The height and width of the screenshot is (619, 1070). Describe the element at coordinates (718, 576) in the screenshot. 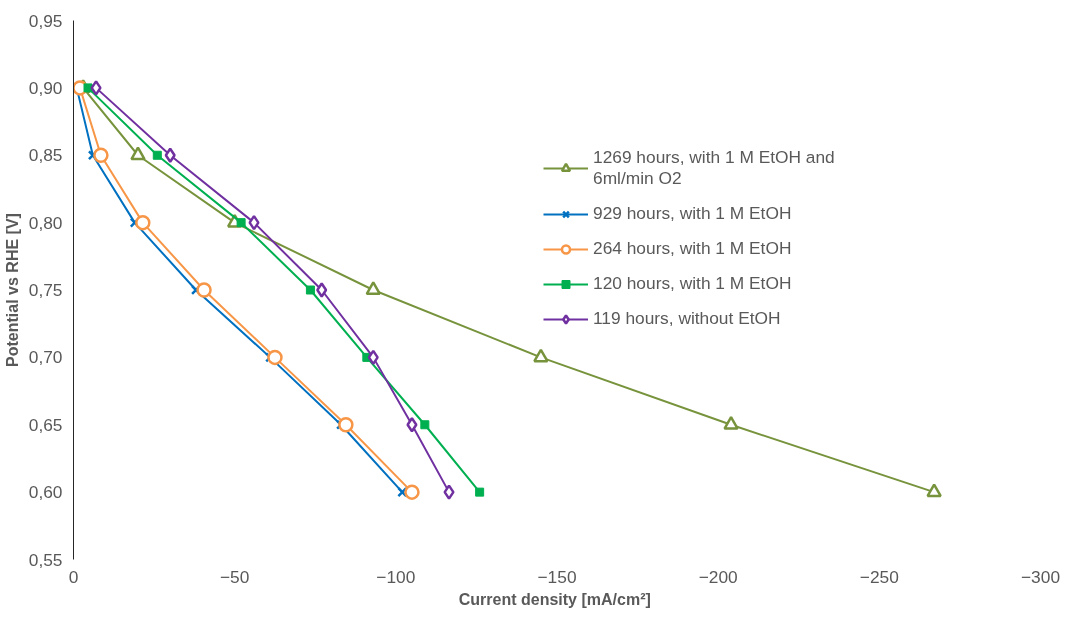

I see `x-tick-label: −200` at that location.